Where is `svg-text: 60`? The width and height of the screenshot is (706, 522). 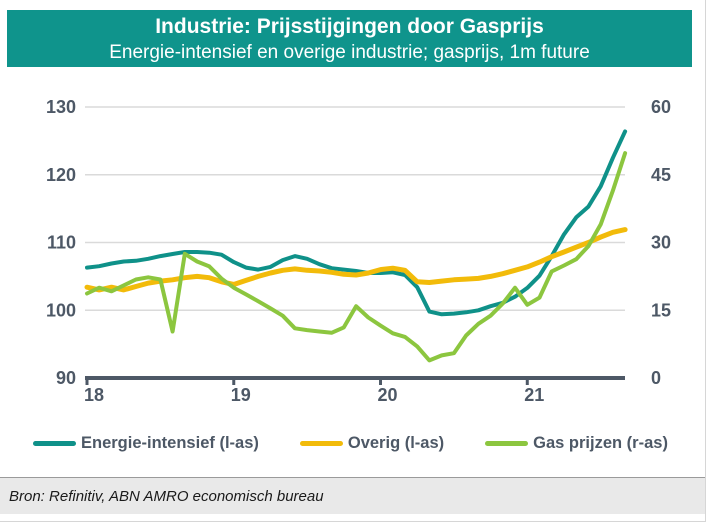
svg-text: 60 is located at coordinates (661, 107).